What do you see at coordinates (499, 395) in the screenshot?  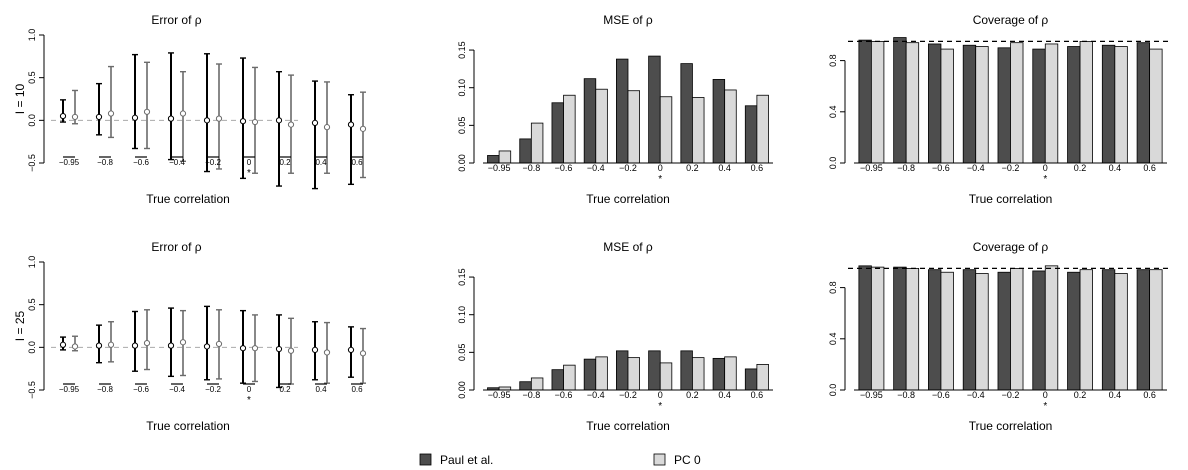 I see `x-tick-label: −0.95` at bounding box center [499, 395].